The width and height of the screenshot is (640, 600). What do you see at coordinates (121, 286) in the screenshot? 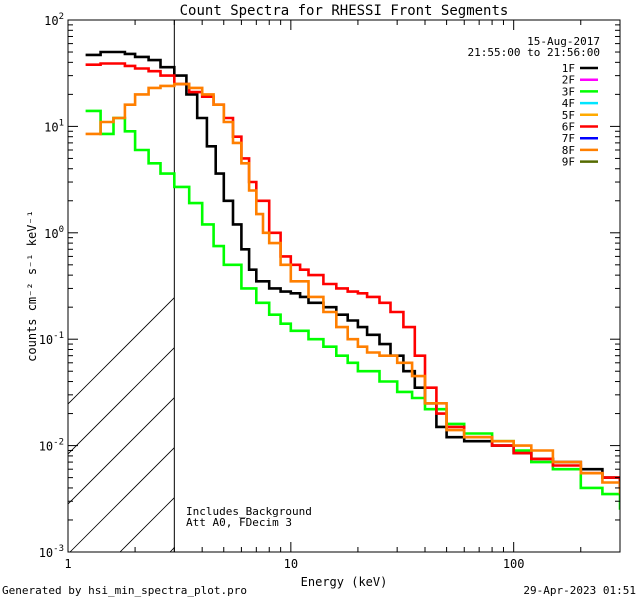
I see `hatched-region` at bounding box center [121, 286].